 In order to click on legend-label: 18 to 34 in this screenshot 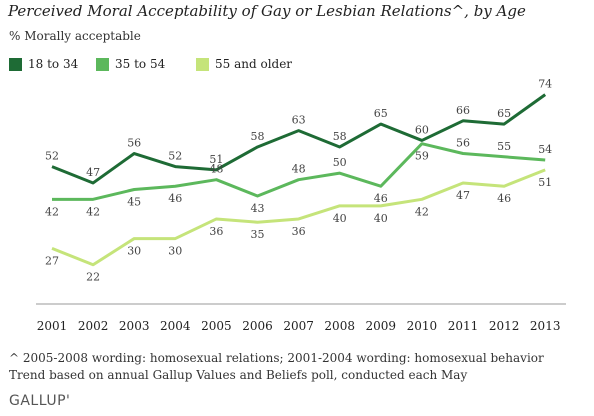, I will do `click(53, 64)`.